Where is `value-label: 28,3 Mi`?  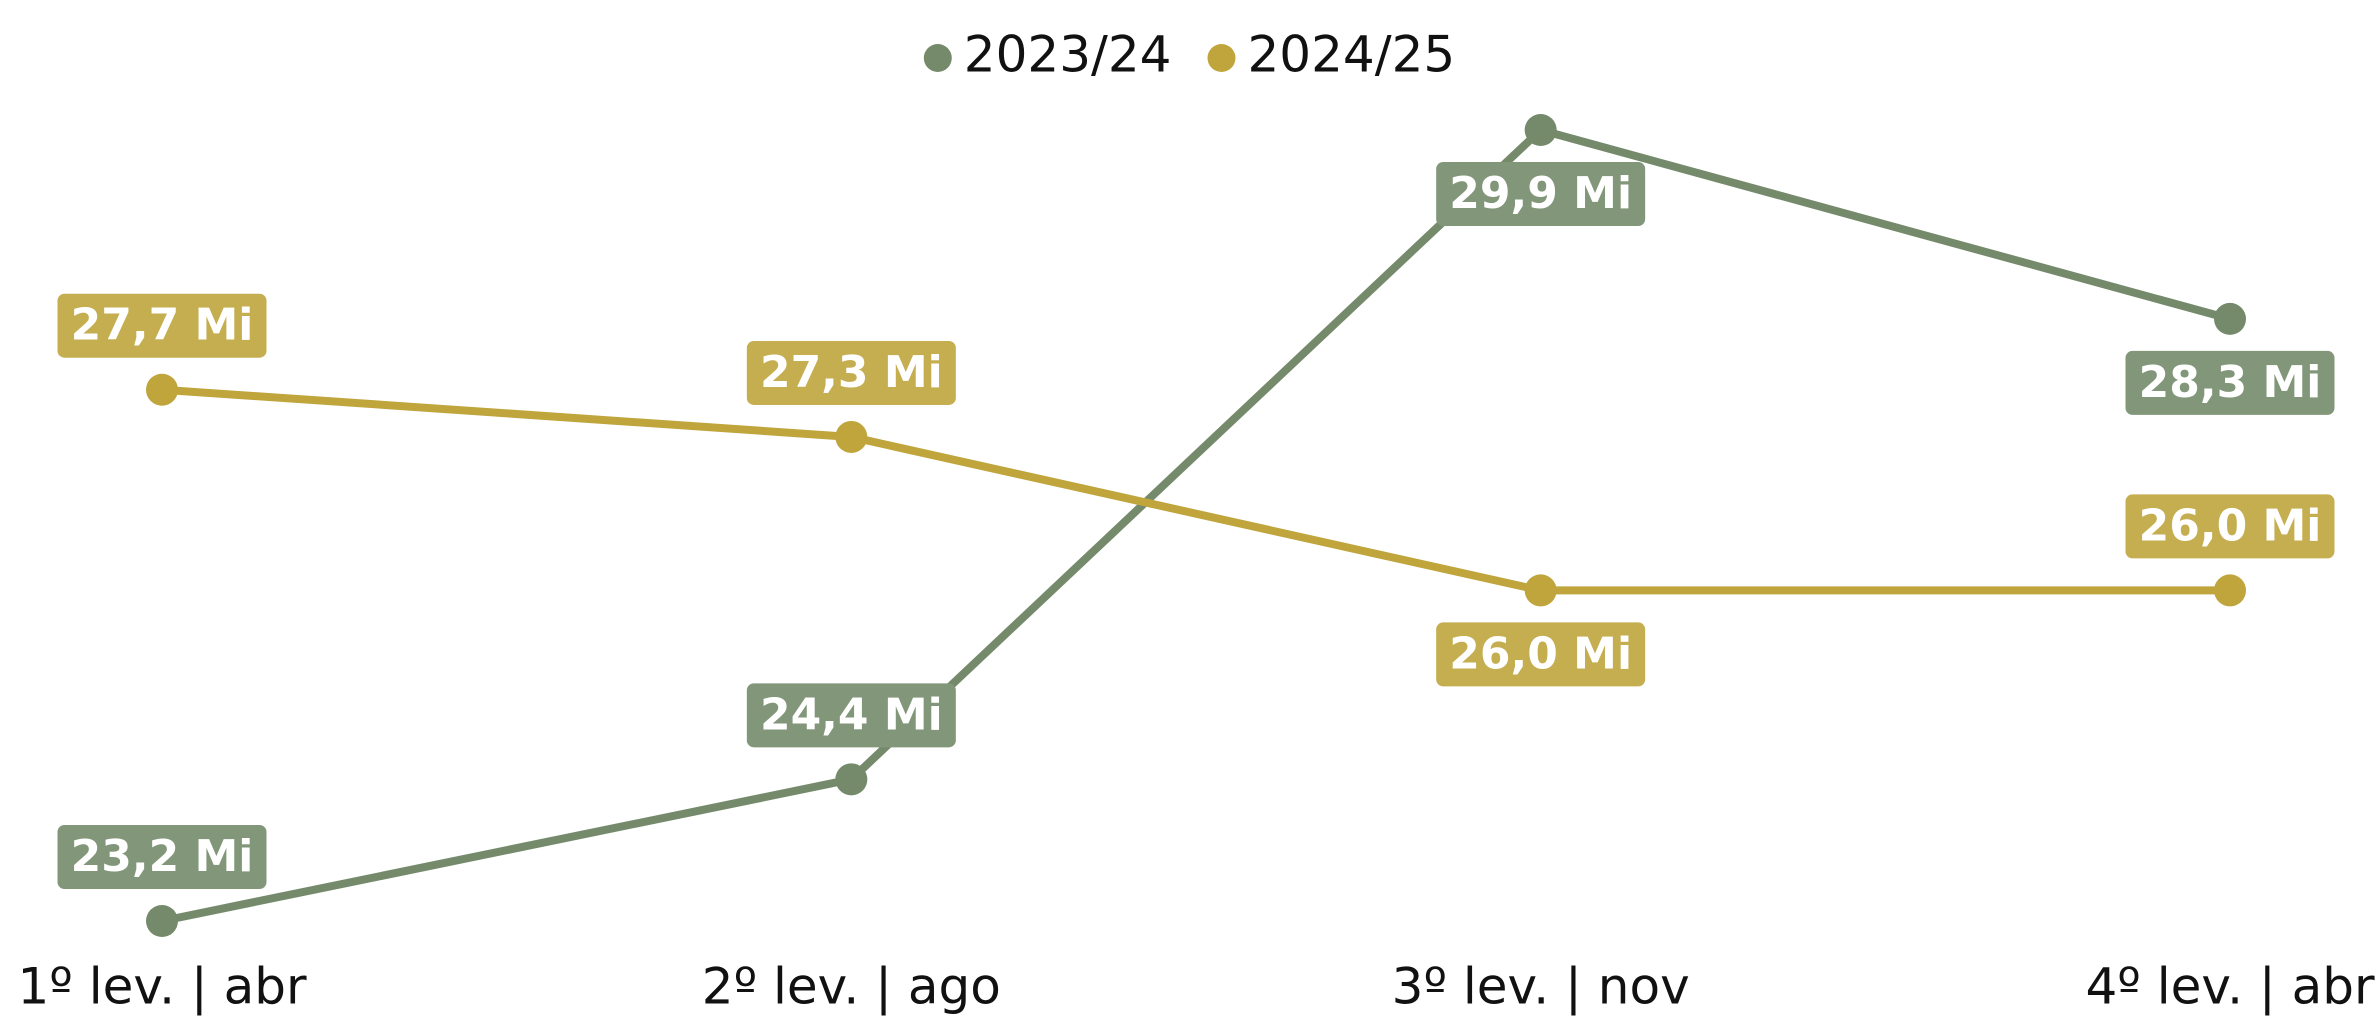 value-label: 28,3 Mi is located at coordinates (2230, 382).